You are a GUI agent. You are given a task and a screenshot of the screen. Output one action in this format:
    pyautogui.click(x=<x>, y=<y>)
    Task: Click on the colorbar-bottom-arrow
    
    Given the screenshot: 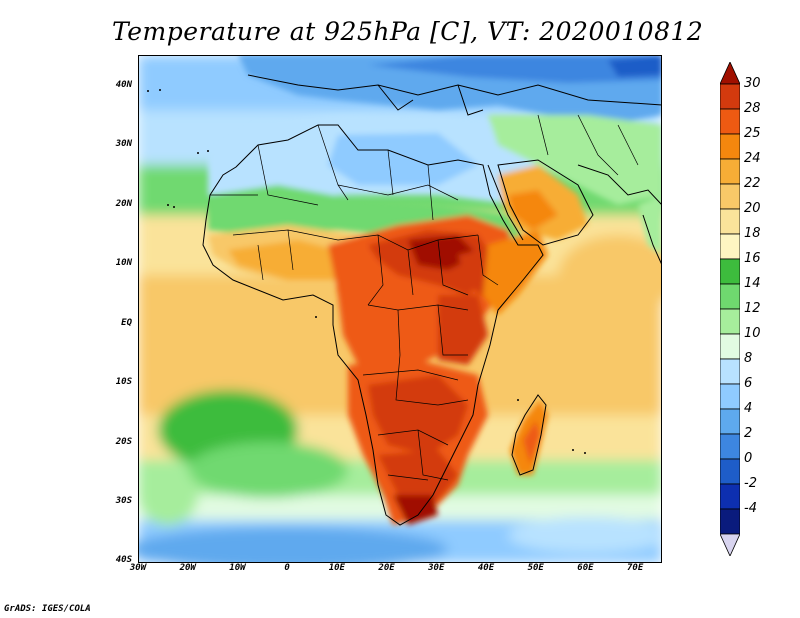 What is the action you would take?
    pyautogui.click(x=730, y=545)
    